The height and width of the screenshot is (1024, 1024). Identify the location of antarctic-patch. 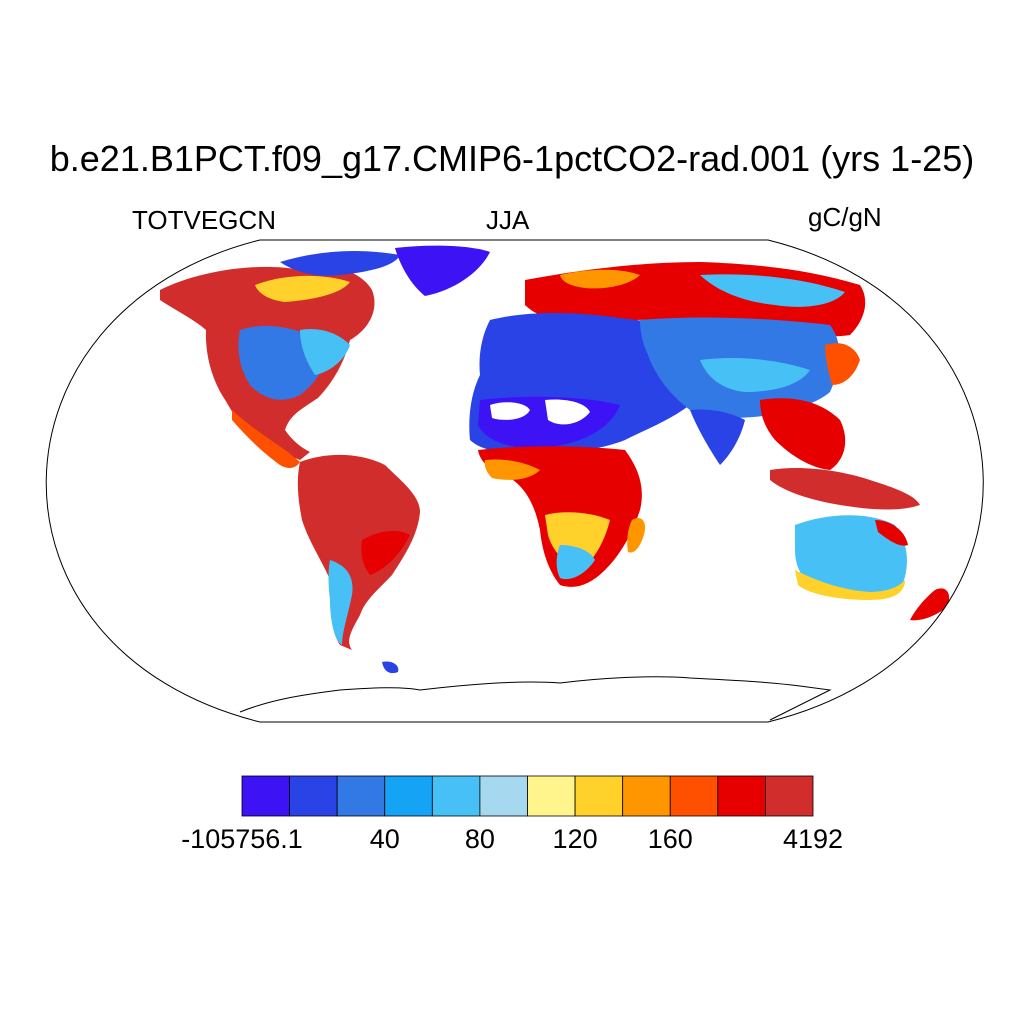
(390, 667).